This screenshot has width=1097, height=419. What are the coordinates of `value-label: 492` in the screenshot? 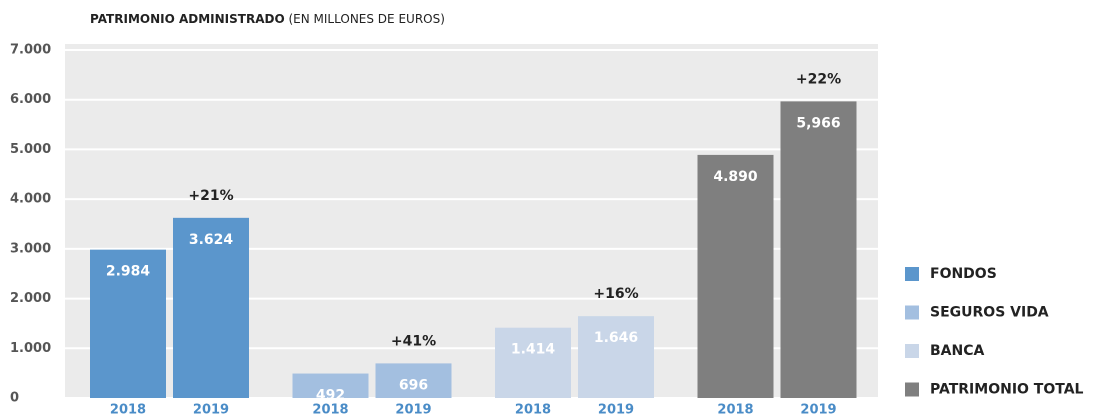 It's located at (330, 396).